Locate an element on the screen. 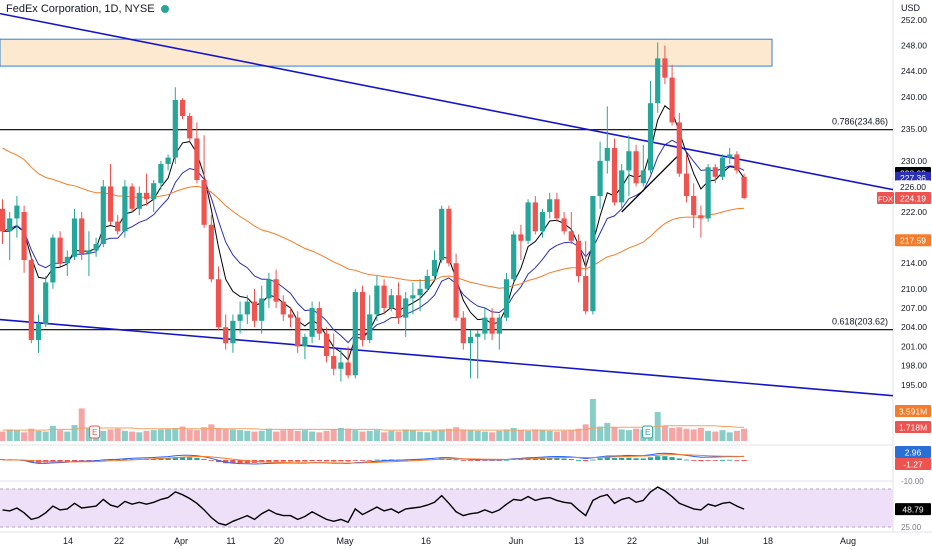 This screenshot has width=932, height=550. fib-level-label: 0.786(234.86) is located at coordinates (860, 122).